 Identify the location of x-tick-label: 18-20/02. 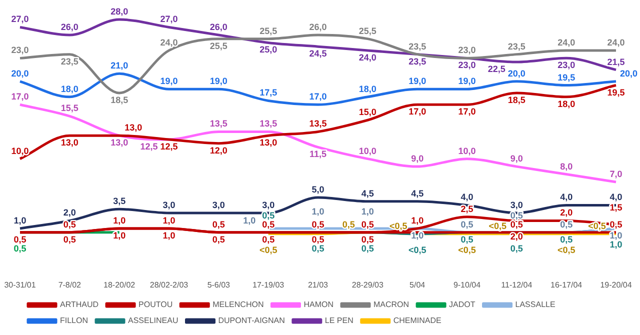
(120, 285).